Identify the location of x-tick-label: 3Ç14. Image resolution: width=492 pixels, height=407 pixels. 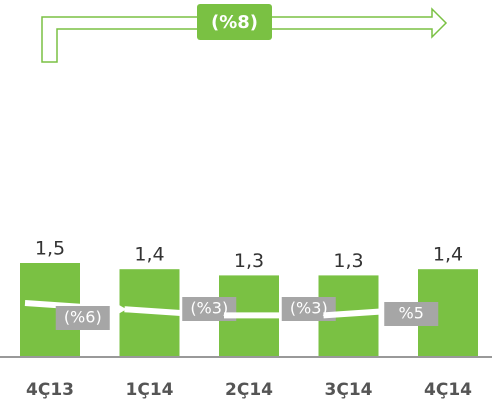
(349, 390).